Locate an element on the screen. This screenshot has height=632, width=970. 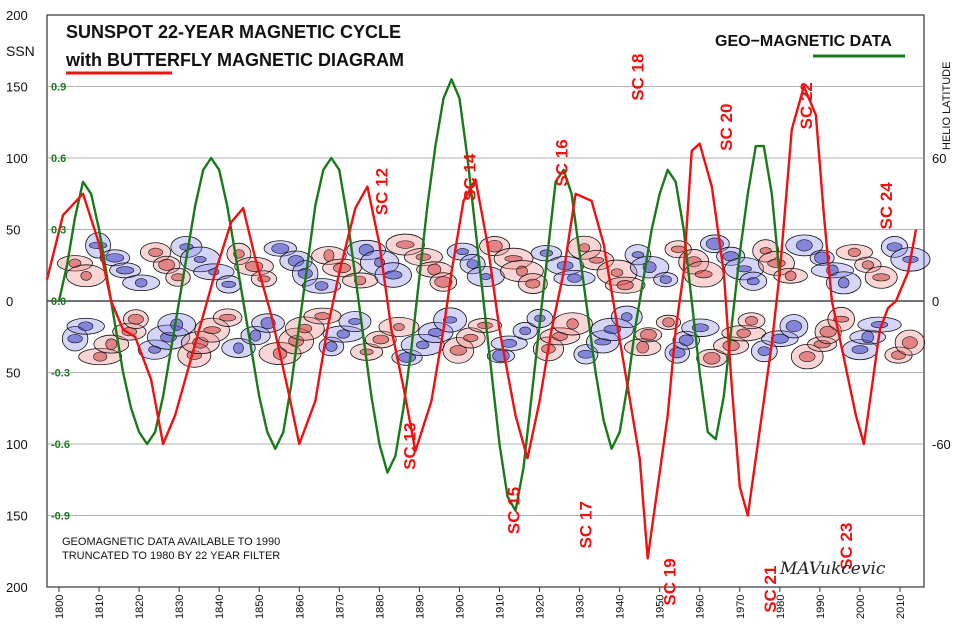
year-tick-label: 1860 is located at coordinates (300, 607).